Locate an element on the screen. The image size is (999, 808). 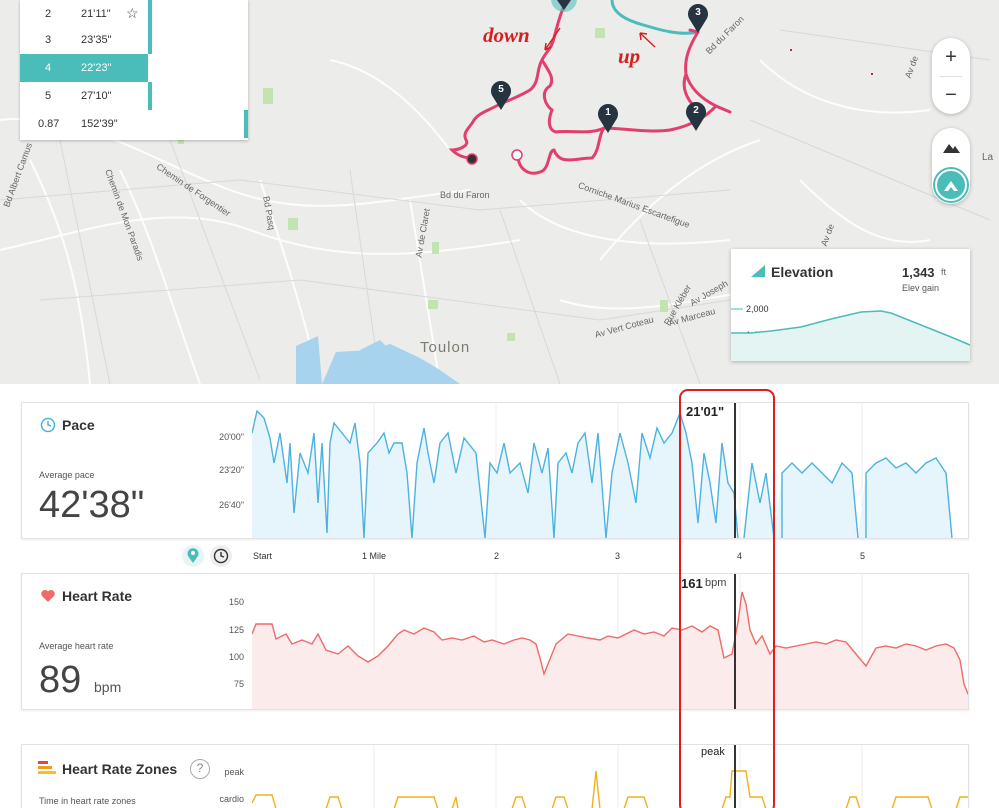
help-button: ? is located at coordinates (200, 769).